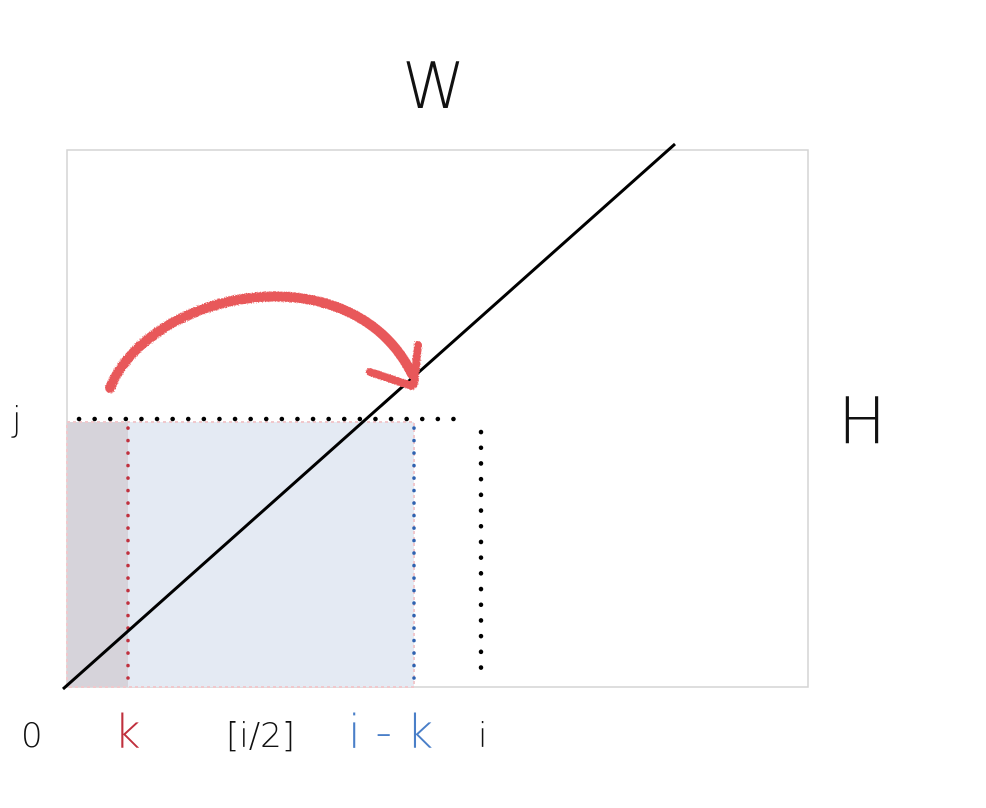  What do you see at coordinates (862, 422) in the screenshot?
I see `height-label: H` at bounding box center [862, 422].